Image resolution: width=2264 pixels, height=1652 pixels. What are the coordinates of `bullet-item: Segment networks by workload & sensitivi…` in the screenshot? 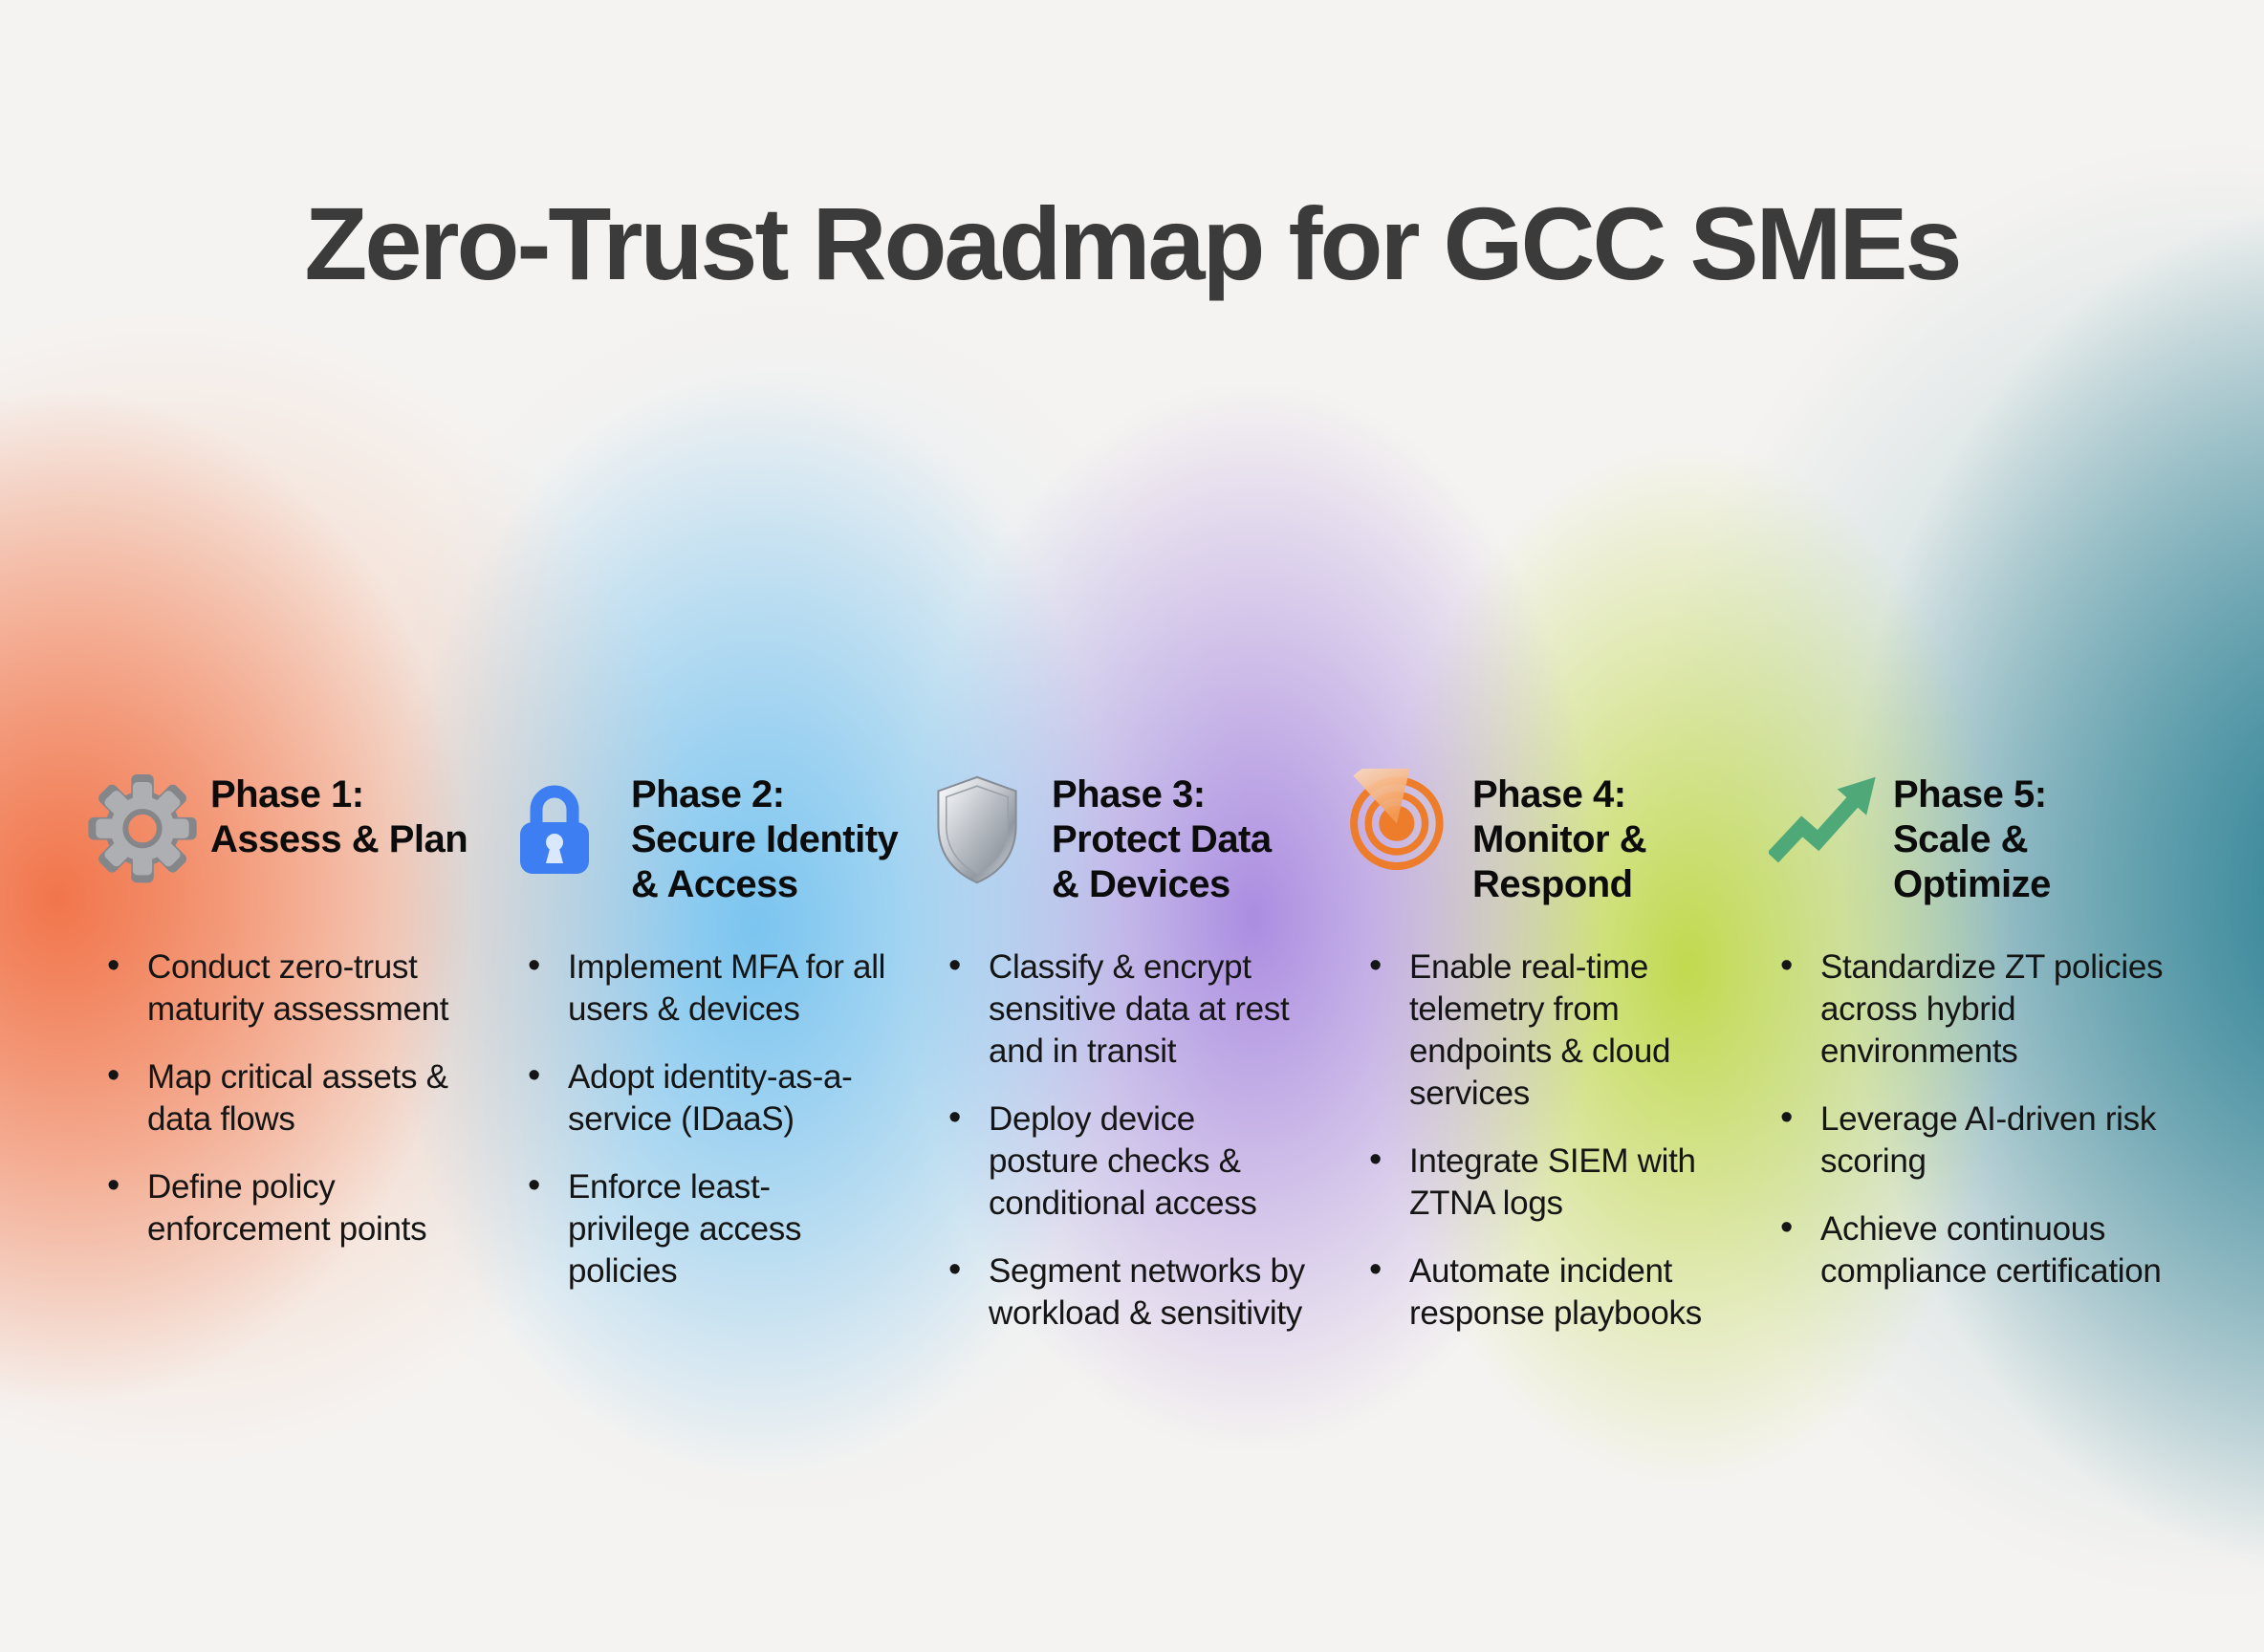 It's located at (1118, 1292).